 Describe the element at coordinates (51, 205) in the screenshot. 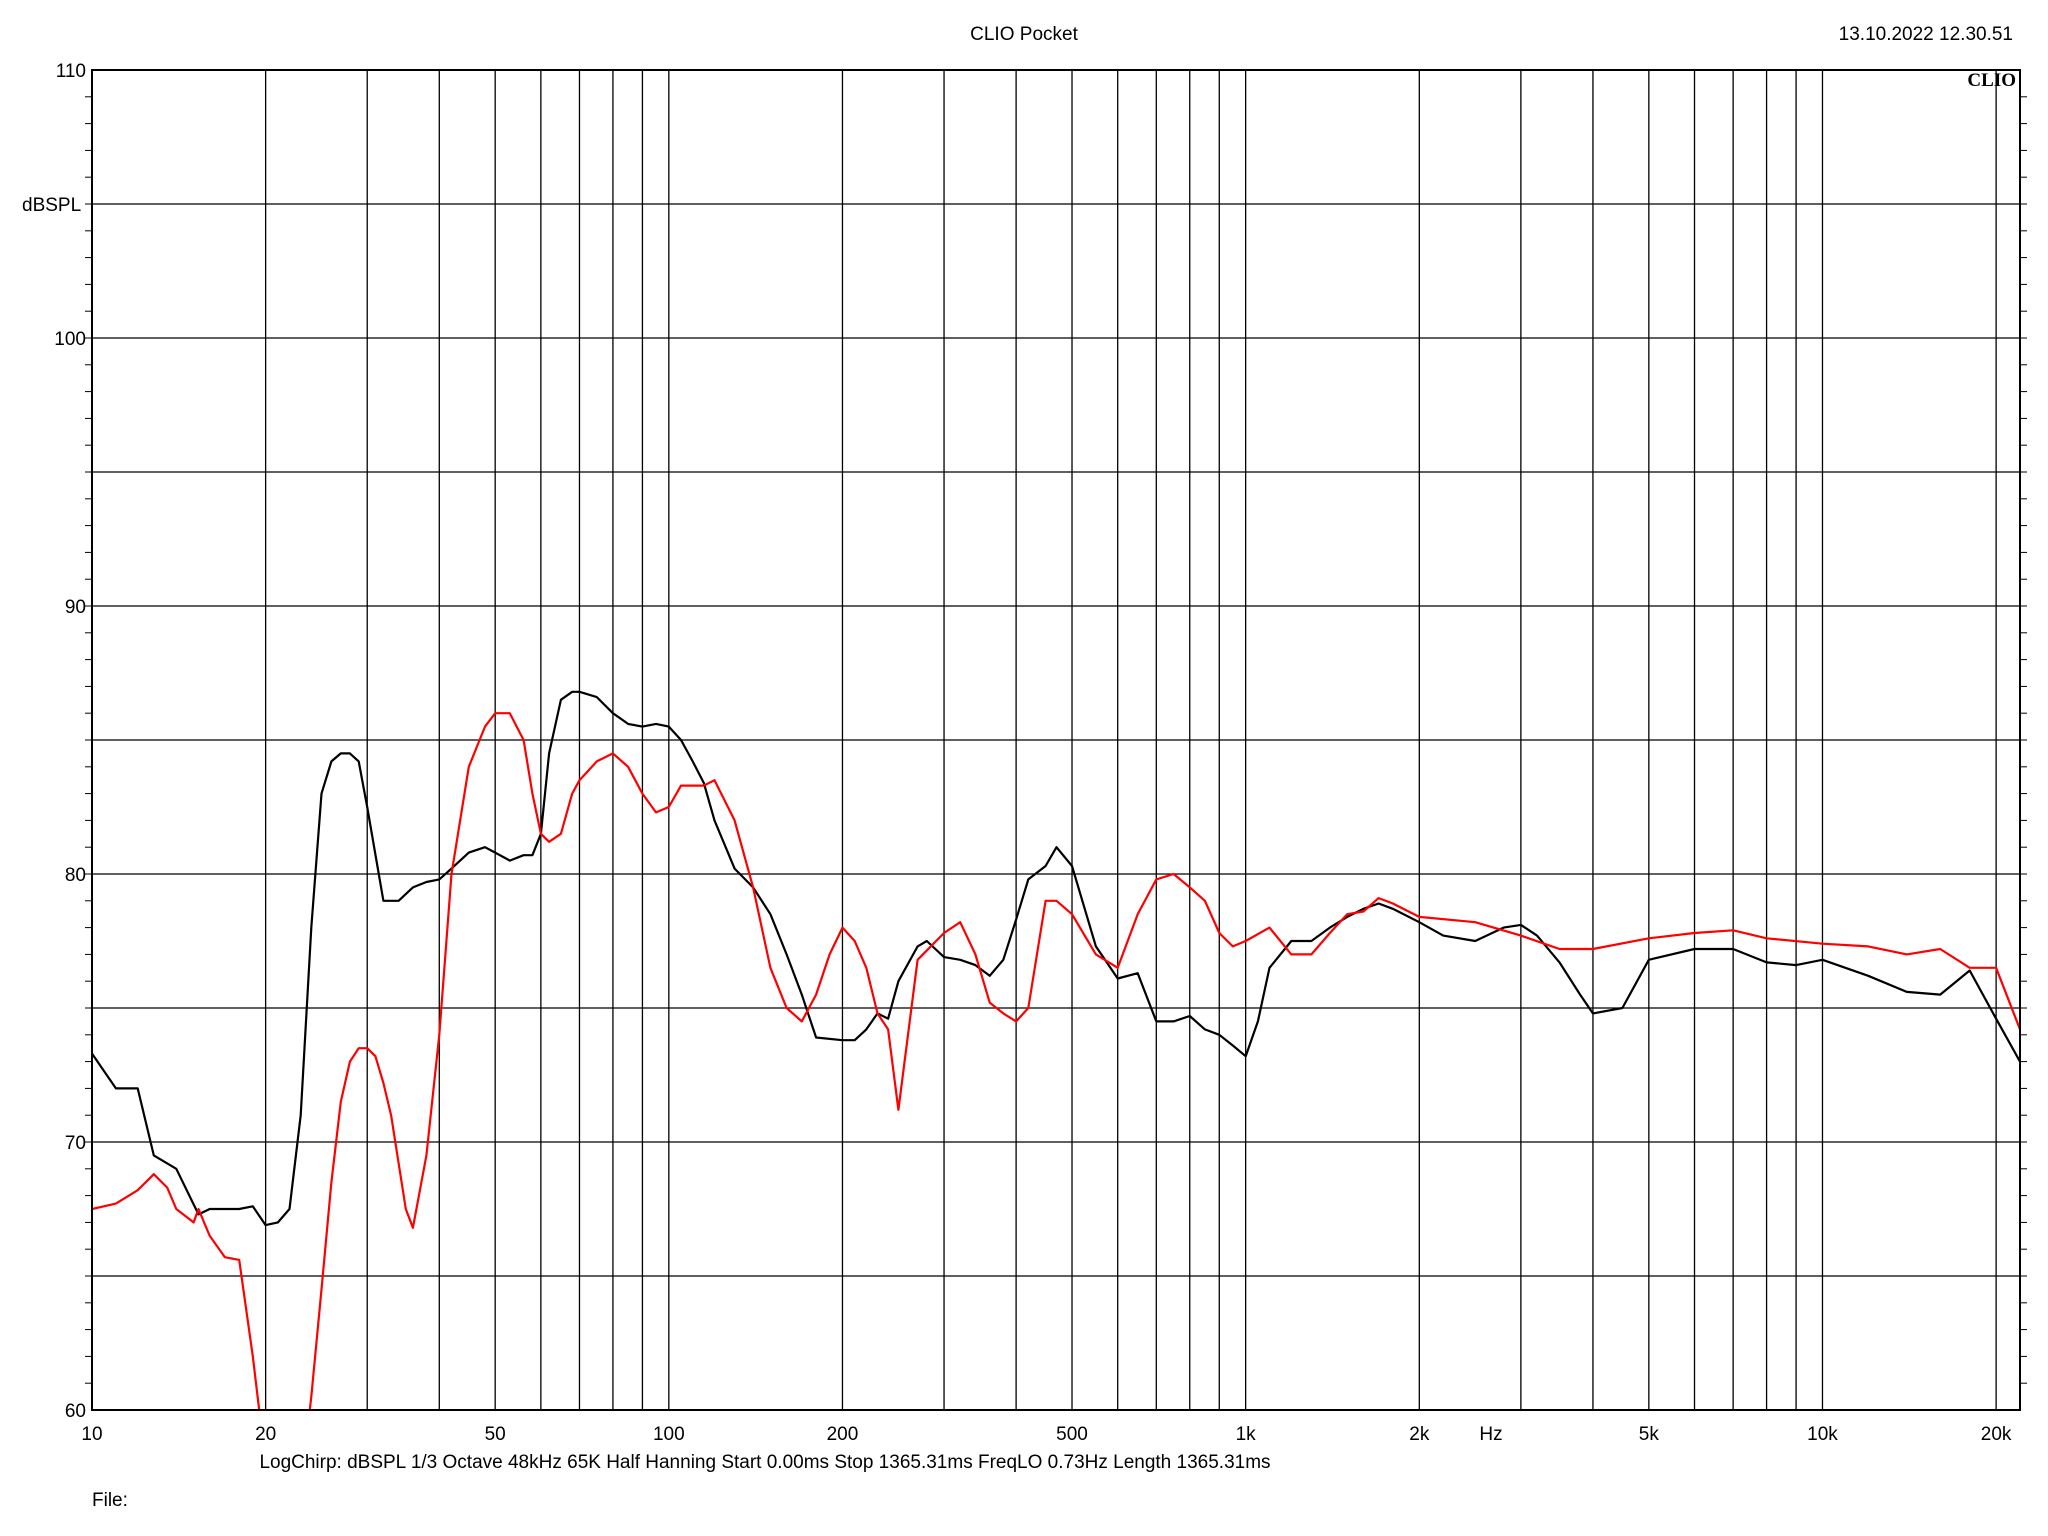

I see `y-axis-unit-label: dBSPL` at that location.